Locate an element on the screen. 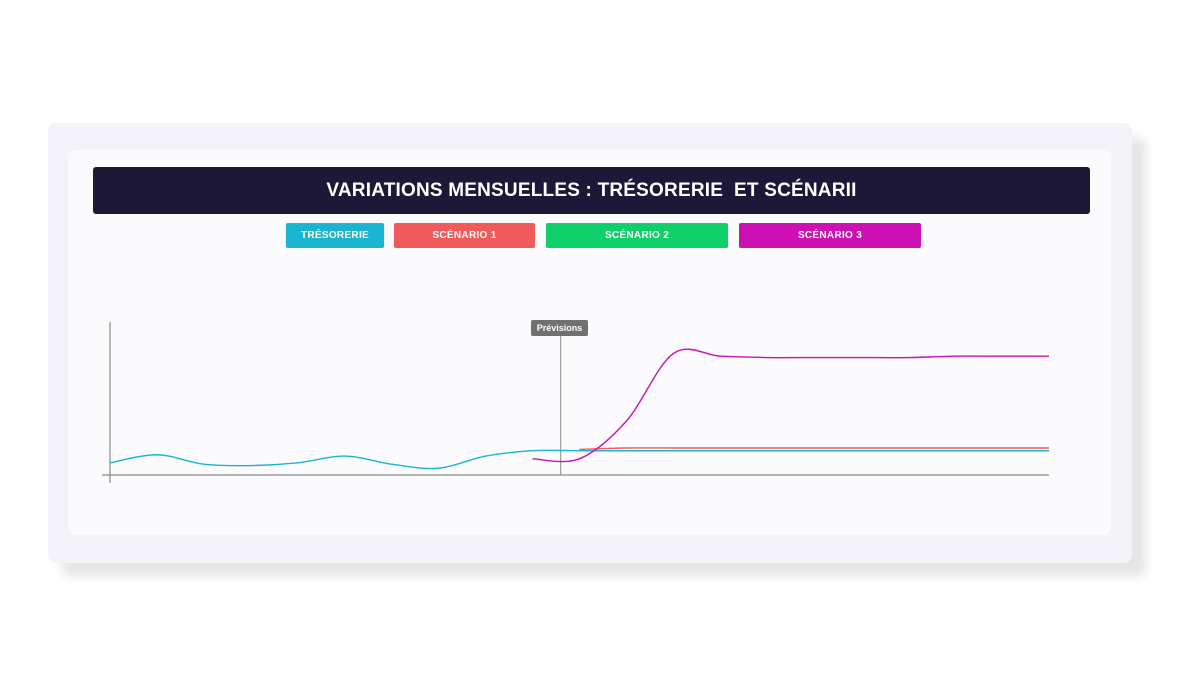 The height and width of the screenshot is (700, 1200). legend-label: SCÉNARIO 1 is located at coordinates (464, 235).